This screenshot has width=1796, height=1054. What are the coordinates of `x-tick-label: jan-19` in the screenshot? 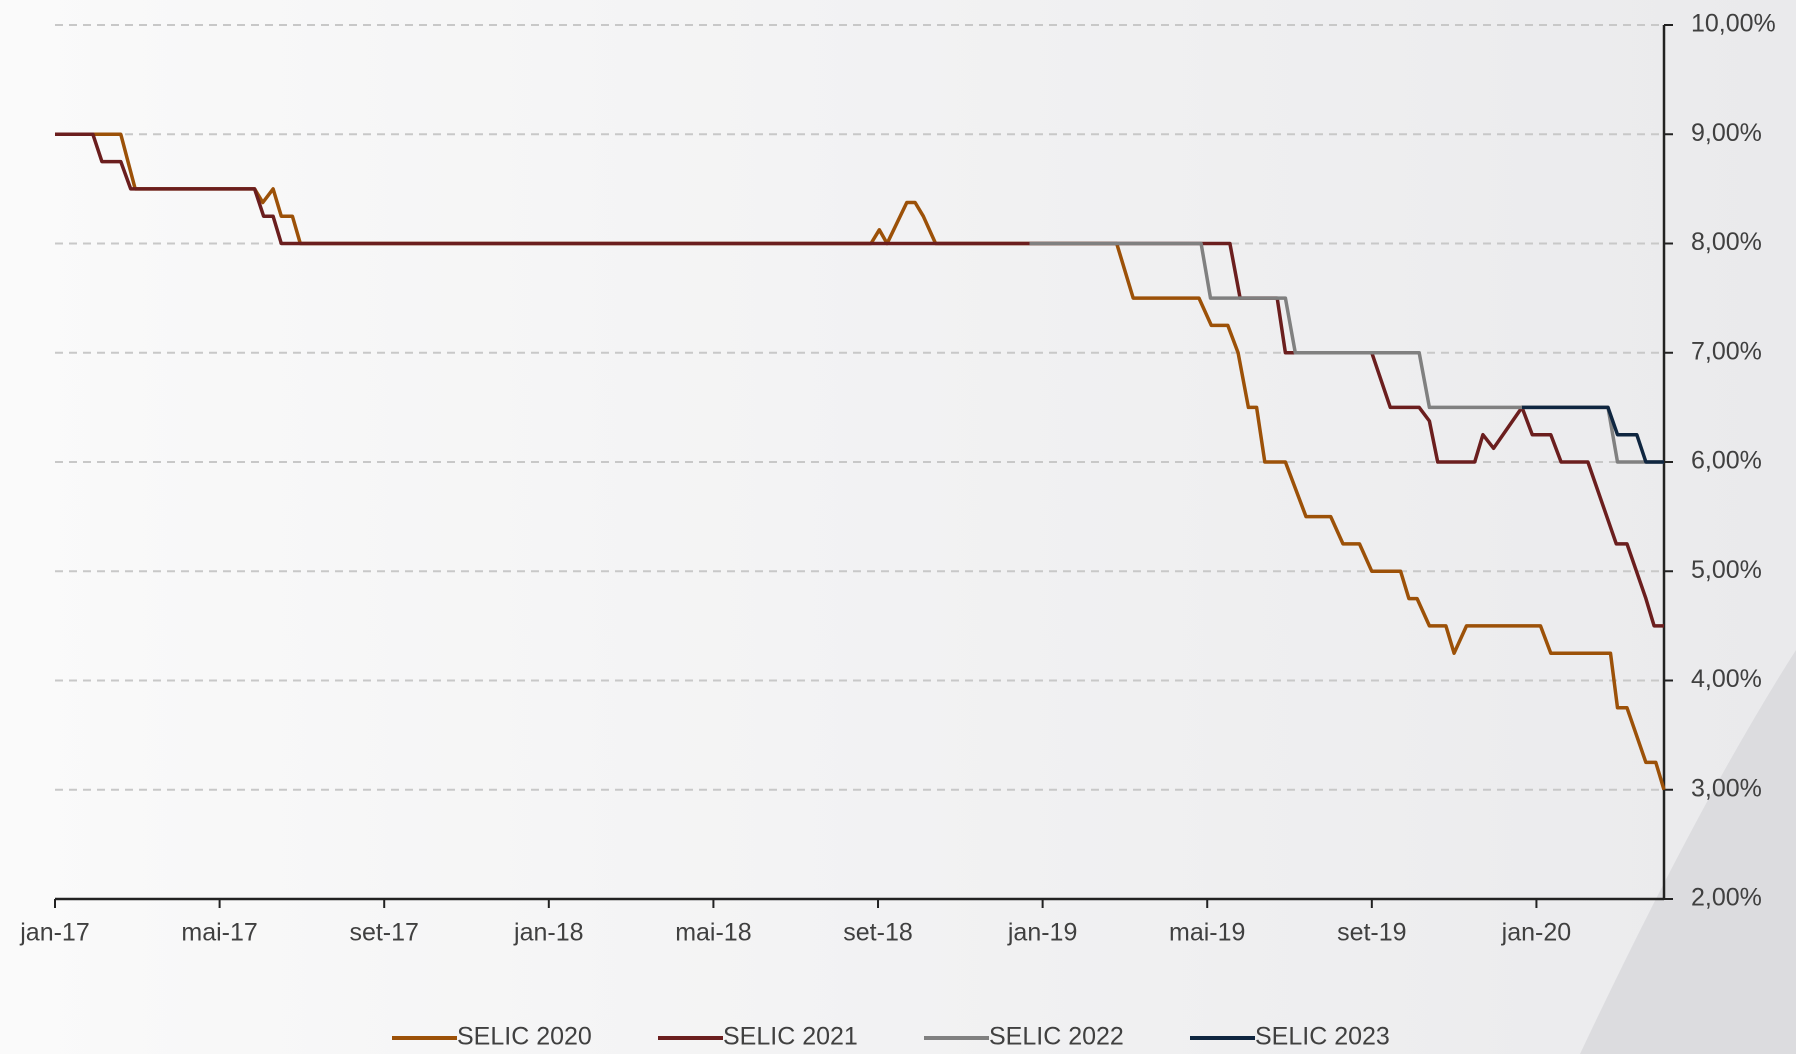 It's located at (1042, 933).